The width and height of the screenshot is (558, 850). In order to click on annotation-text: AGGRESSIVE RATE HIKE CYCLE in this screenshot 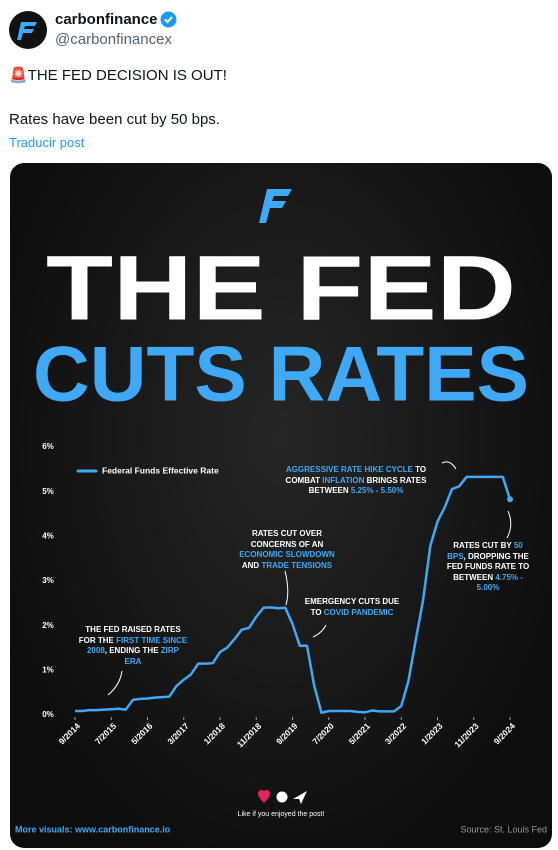, I will do `click(349, 469)`.